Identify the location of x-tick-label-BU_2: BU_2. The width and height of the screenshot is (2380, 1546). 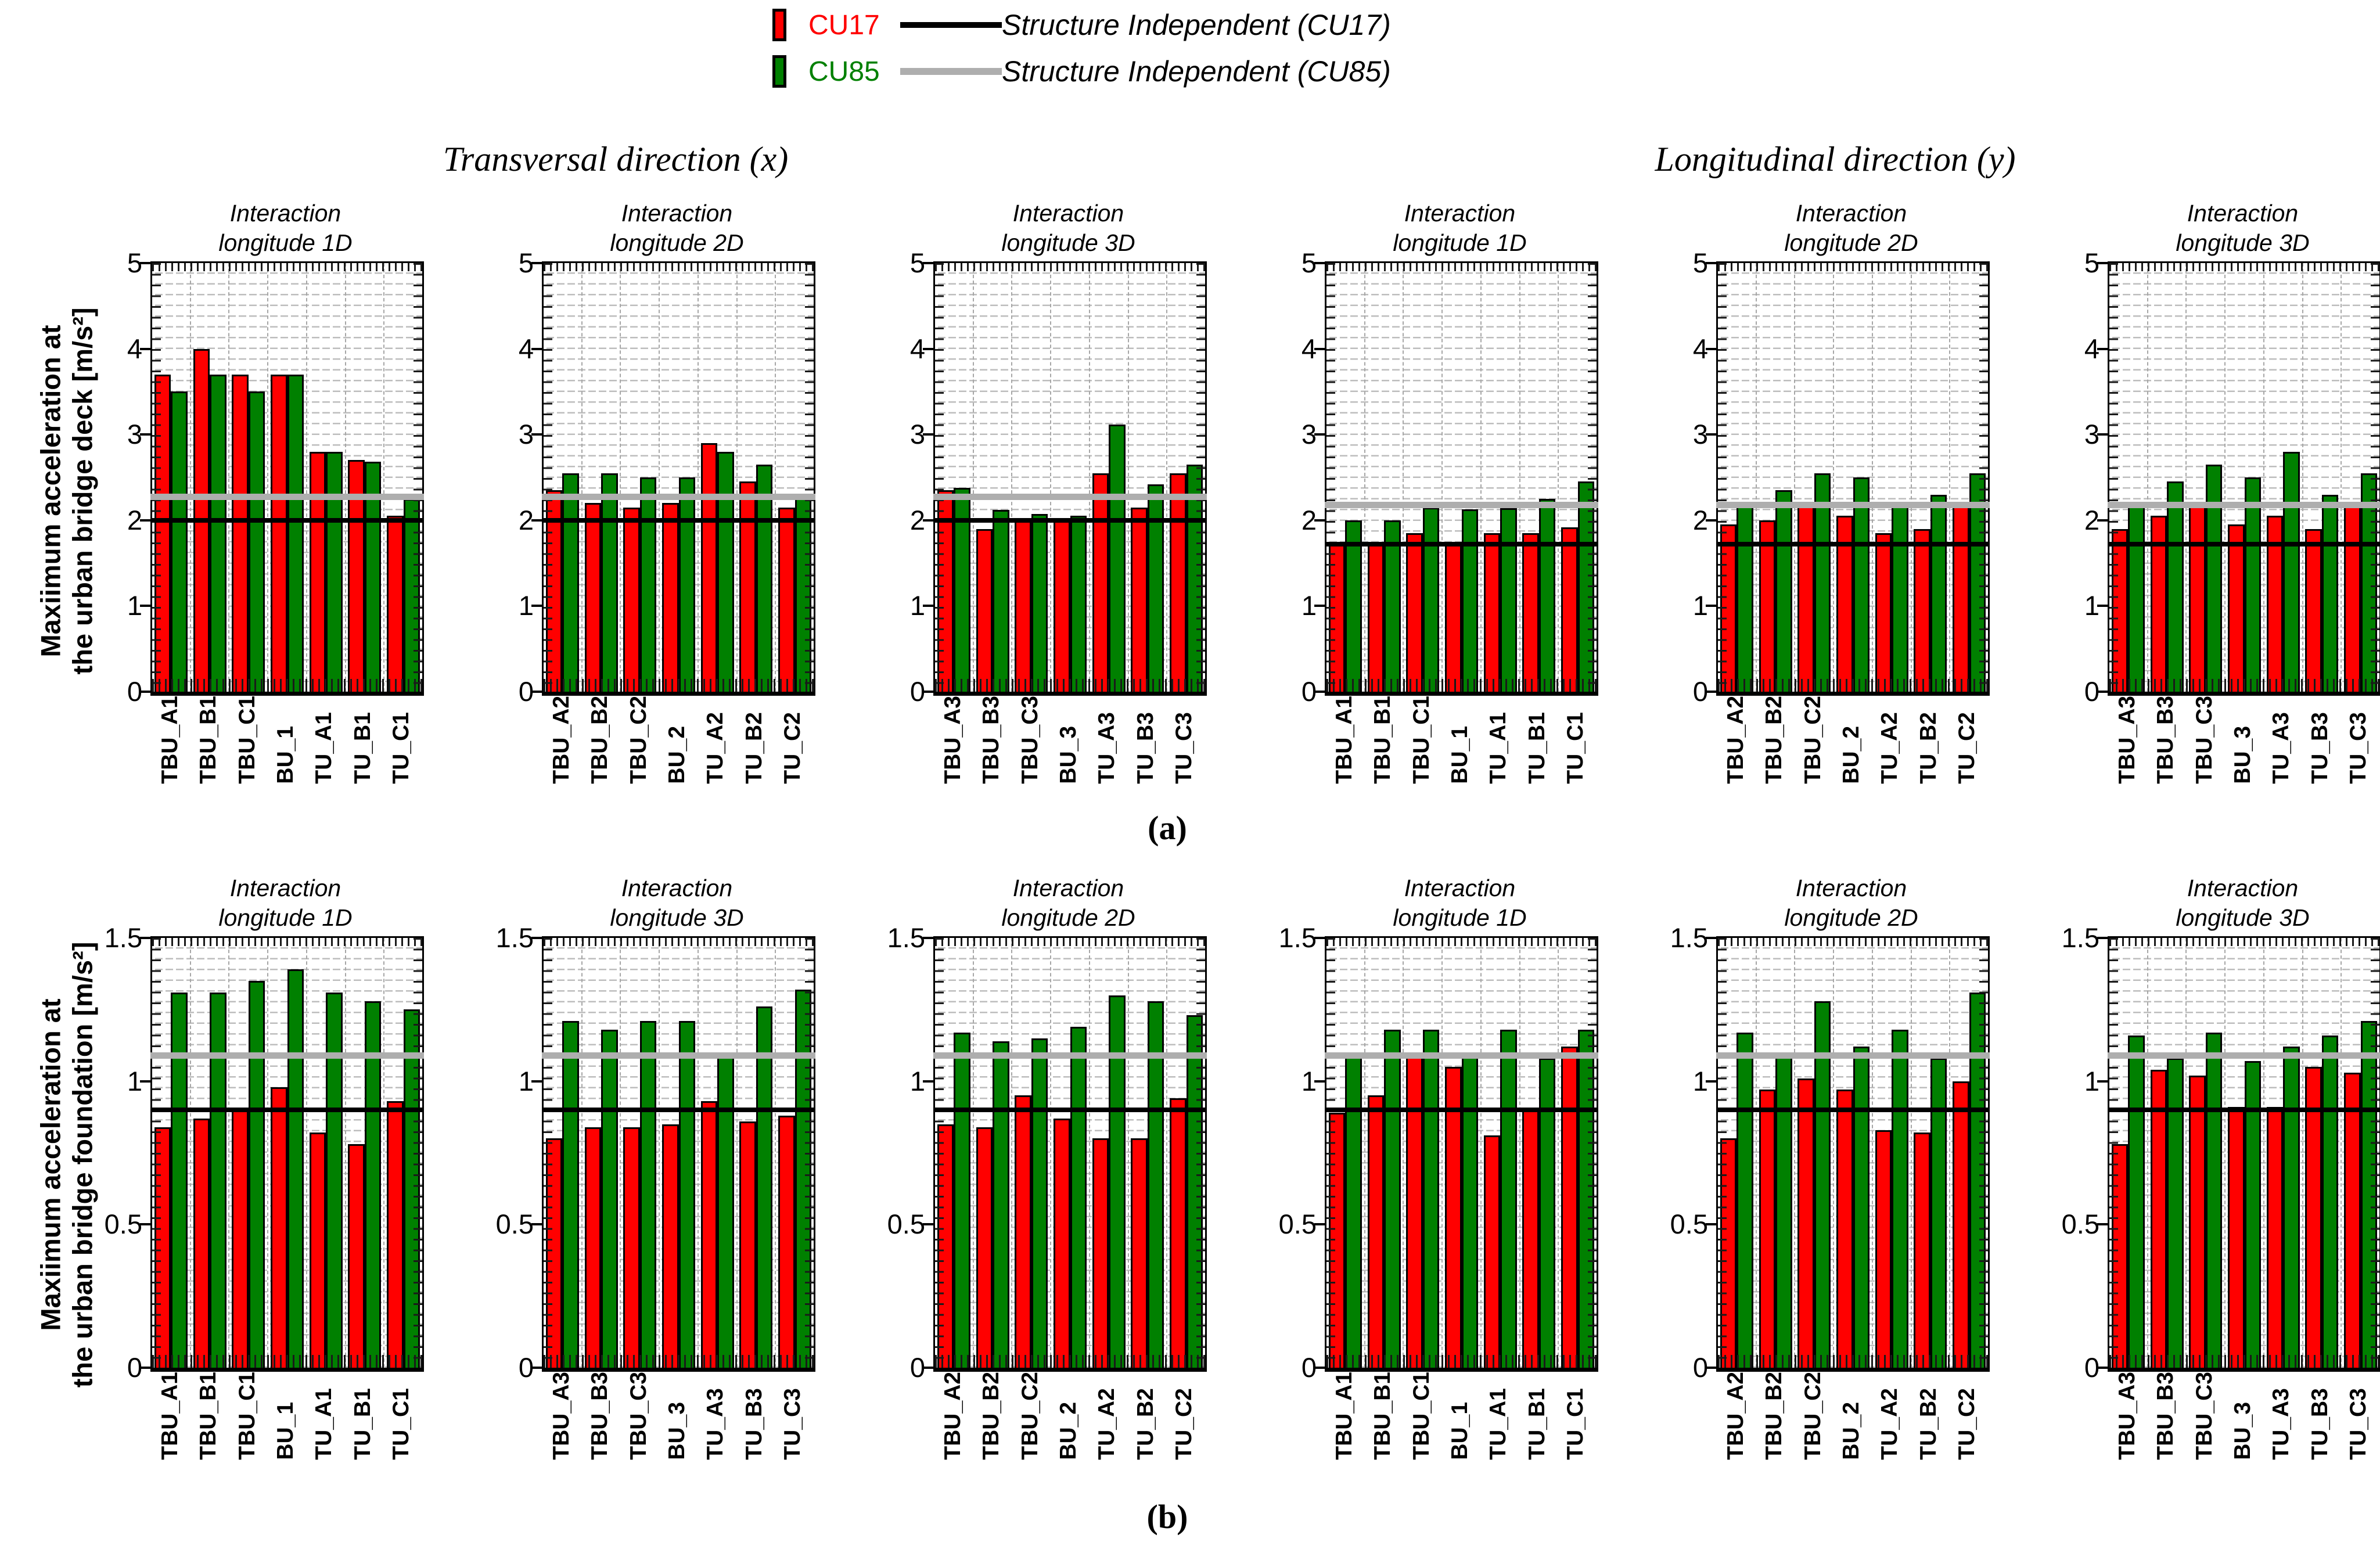
(676, 754).